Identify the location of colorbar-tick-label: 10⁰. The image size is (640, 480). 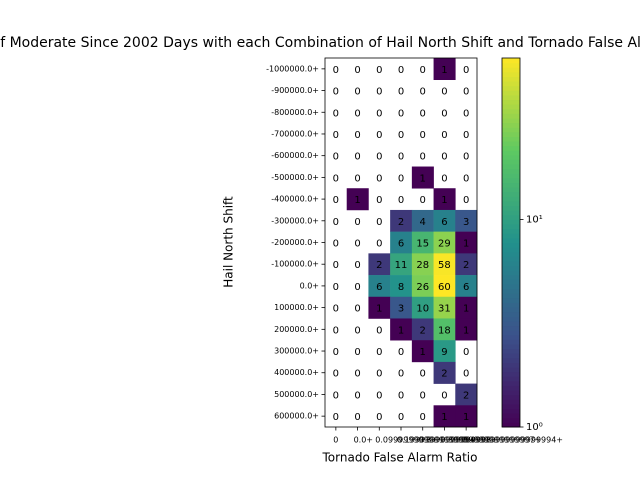
(534, 427).